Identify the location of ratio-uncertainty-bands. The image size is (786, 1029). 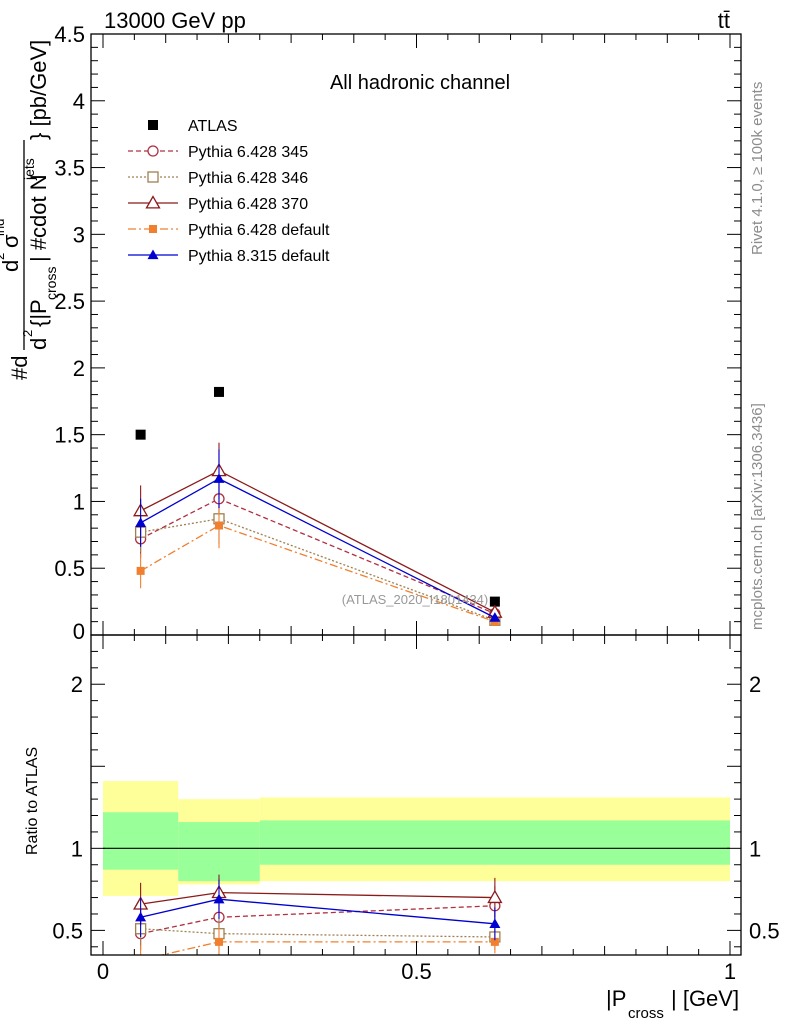
(416, 838).